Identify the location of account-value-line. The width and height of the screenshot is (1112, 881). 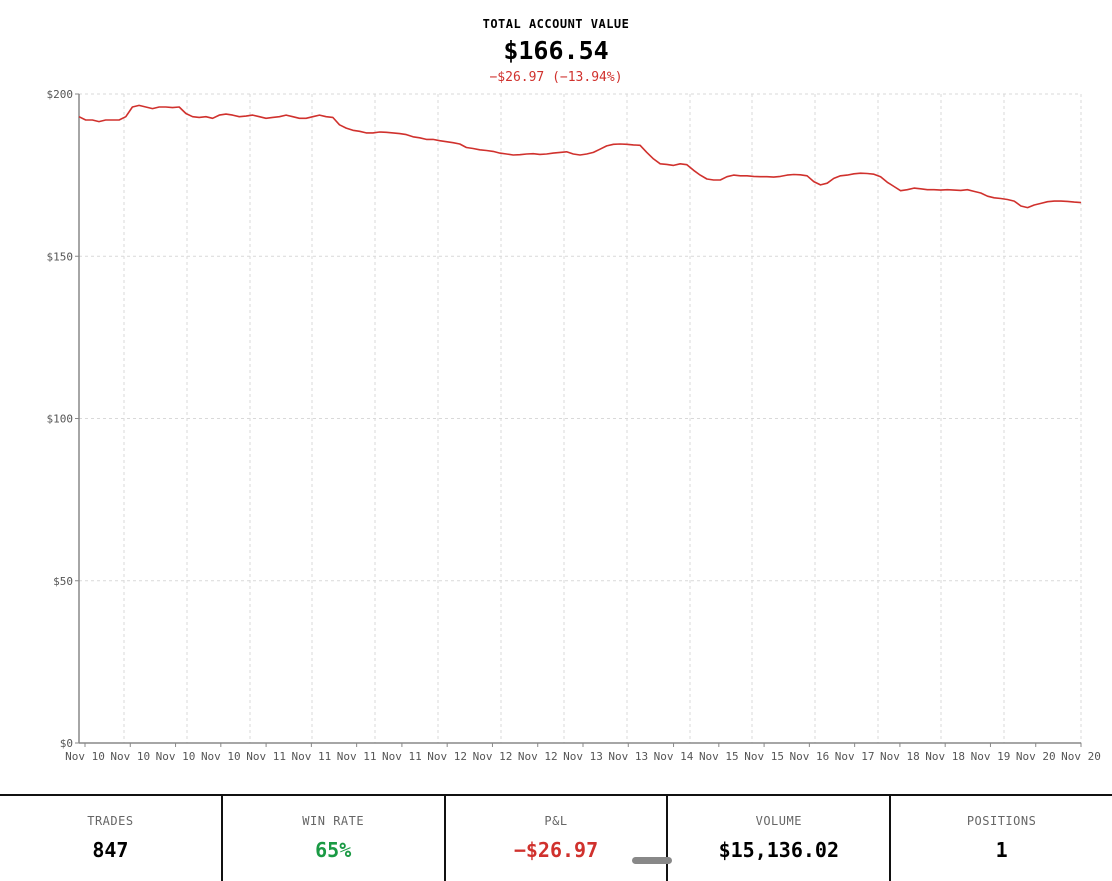
(580, 156).